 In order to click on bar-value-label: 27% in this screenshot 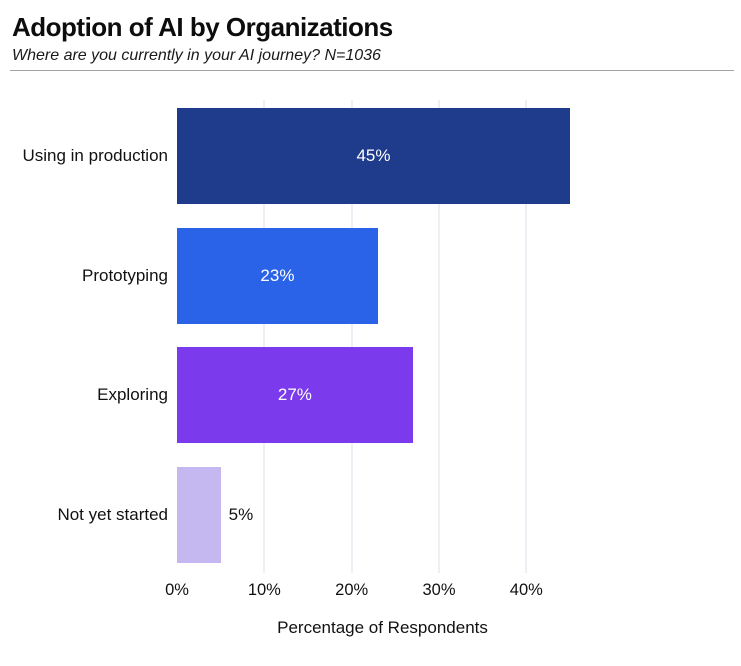, I will do `click(294, 395)`.